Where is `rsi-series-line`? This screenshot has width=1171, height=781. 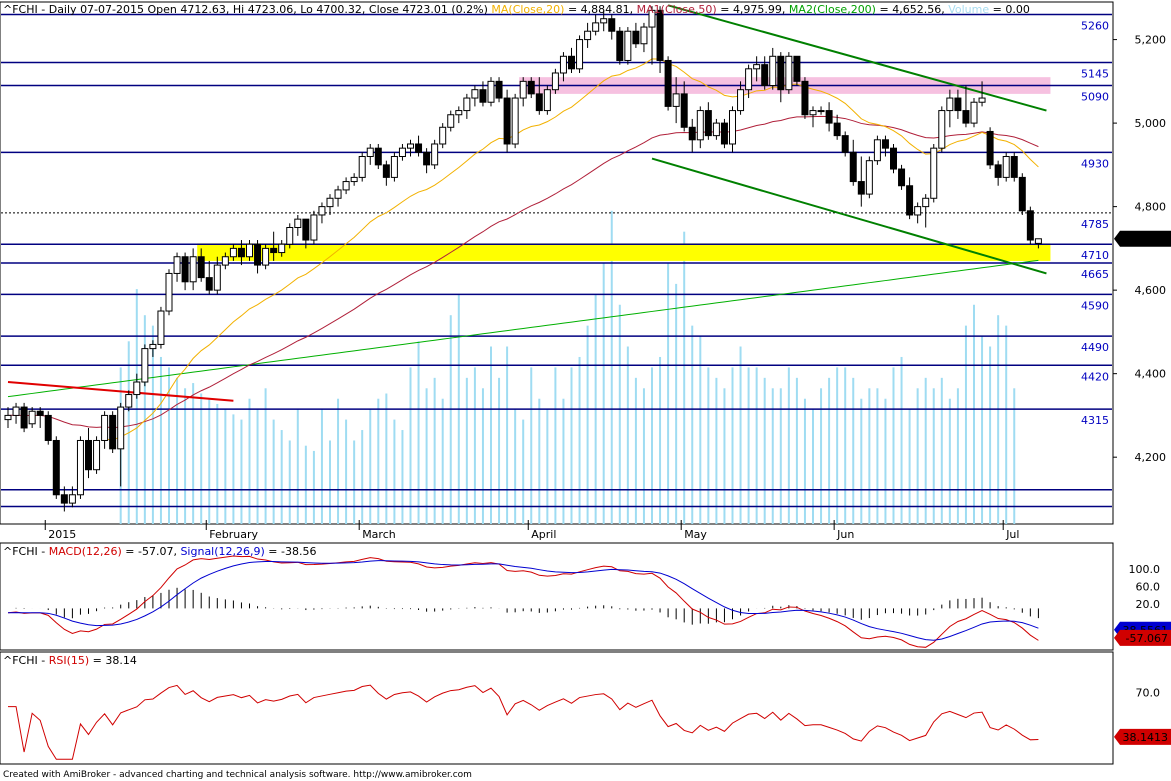
rsi-series-line is located at coordinates (523, 722).